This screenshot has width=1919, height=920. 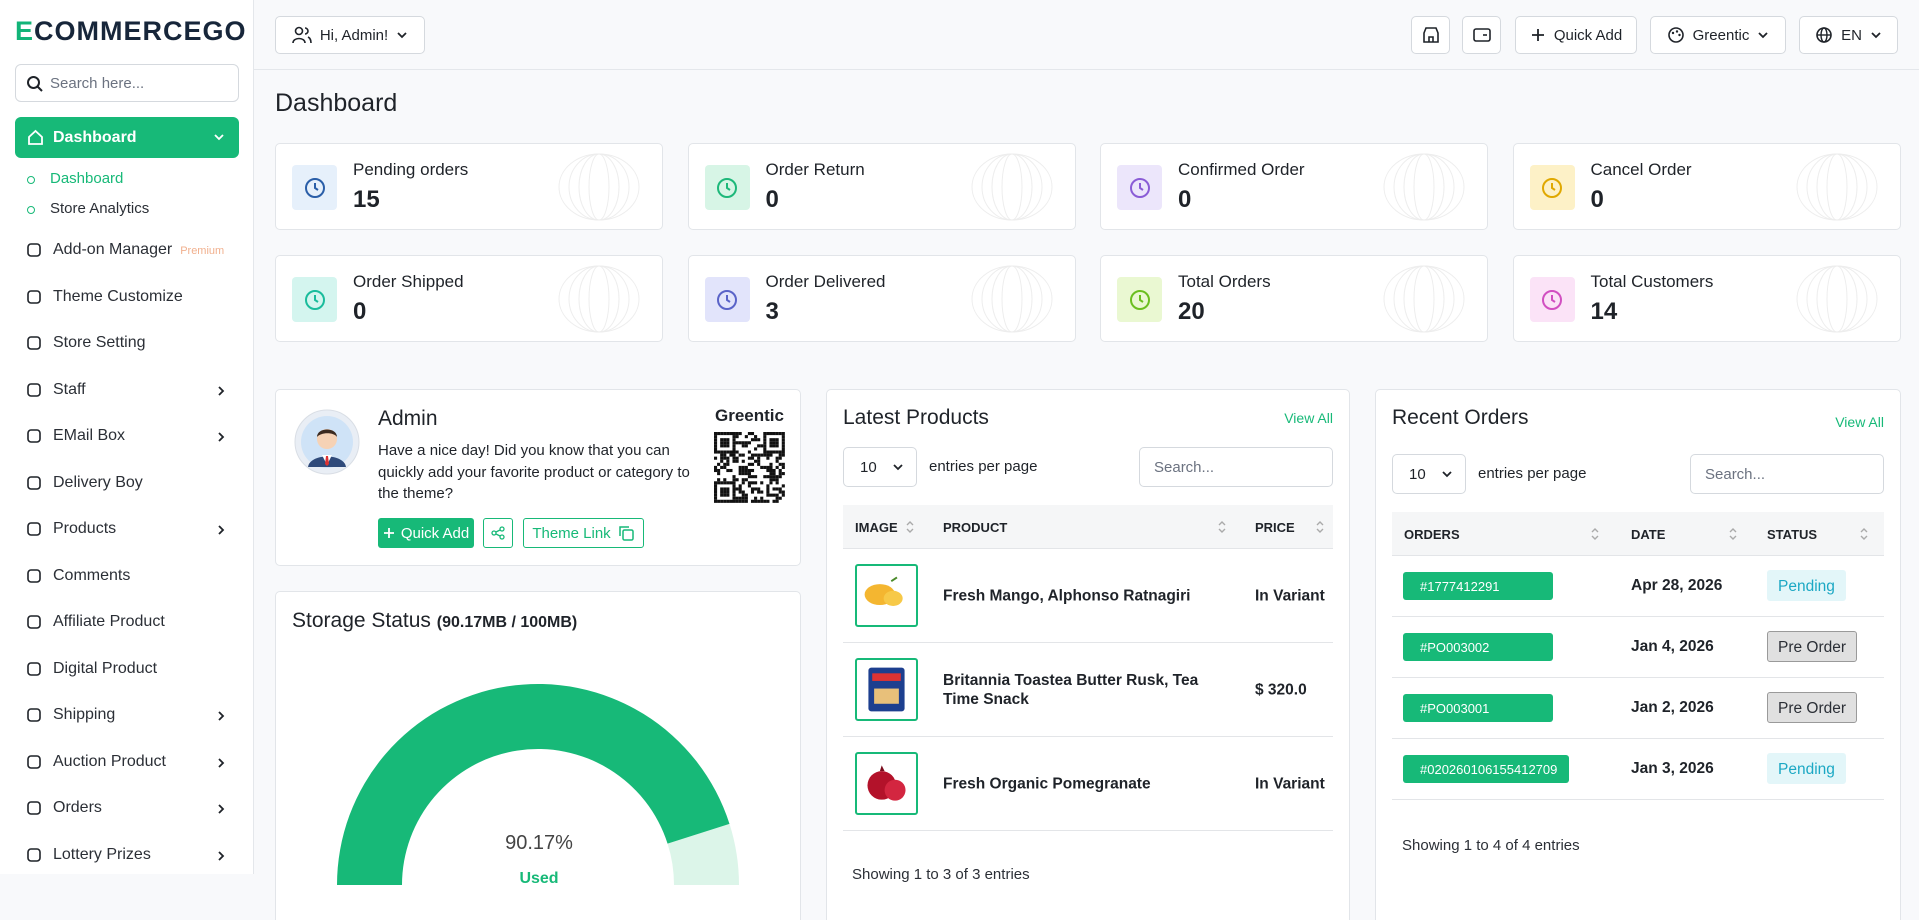 I want to click on order-date: Jan 3, 2026, so click(x=1672, y=768).